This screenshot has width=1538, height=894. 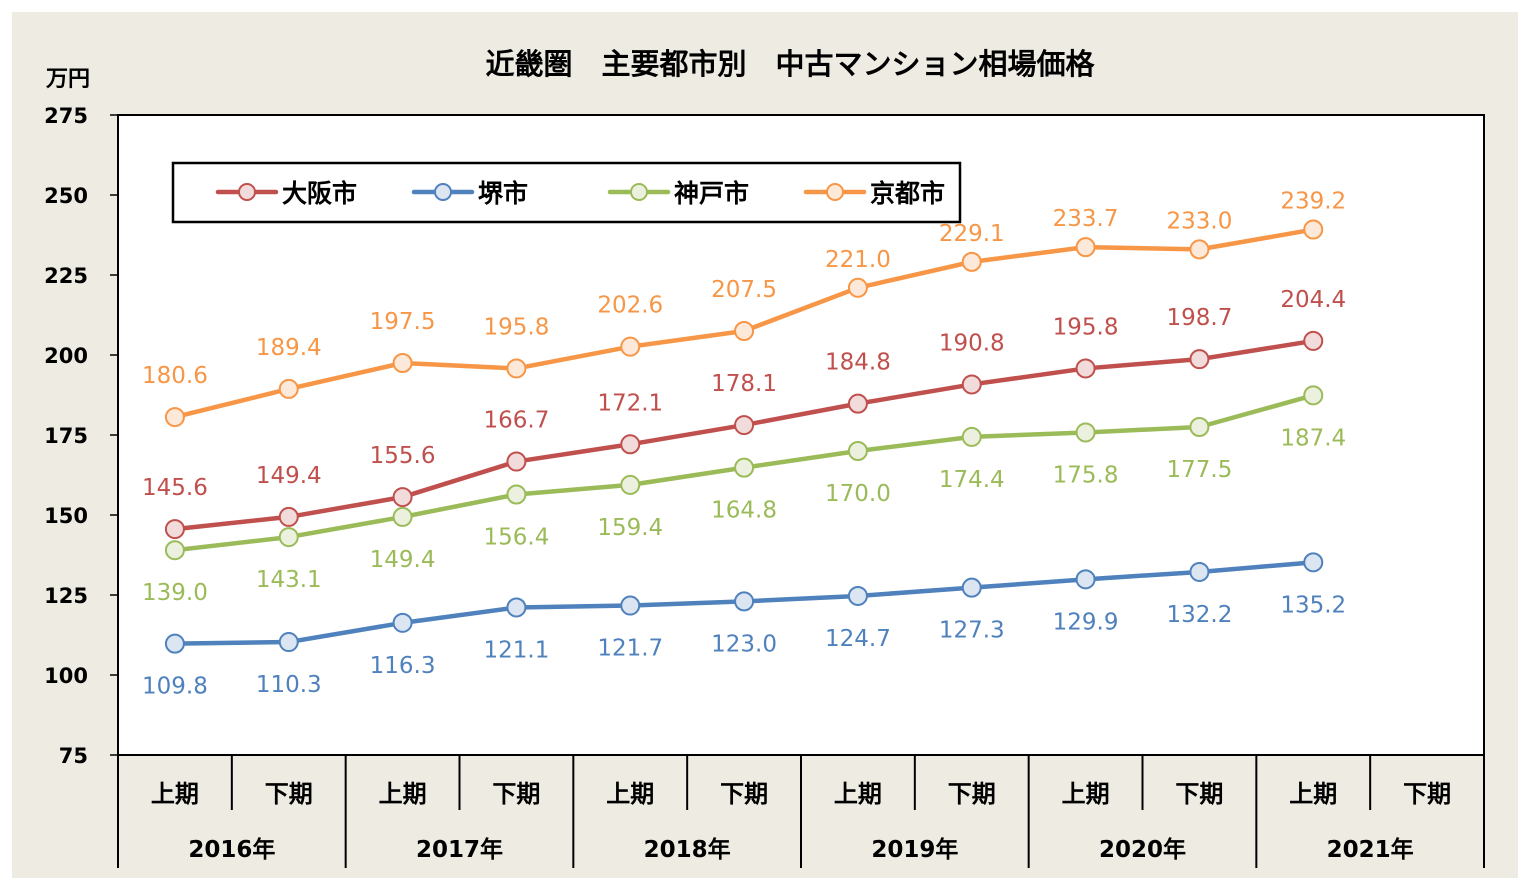 I want to click on chart-title: 近畿圏 主要都市別 中古マンション相場価格, so click(x=790, y=64).